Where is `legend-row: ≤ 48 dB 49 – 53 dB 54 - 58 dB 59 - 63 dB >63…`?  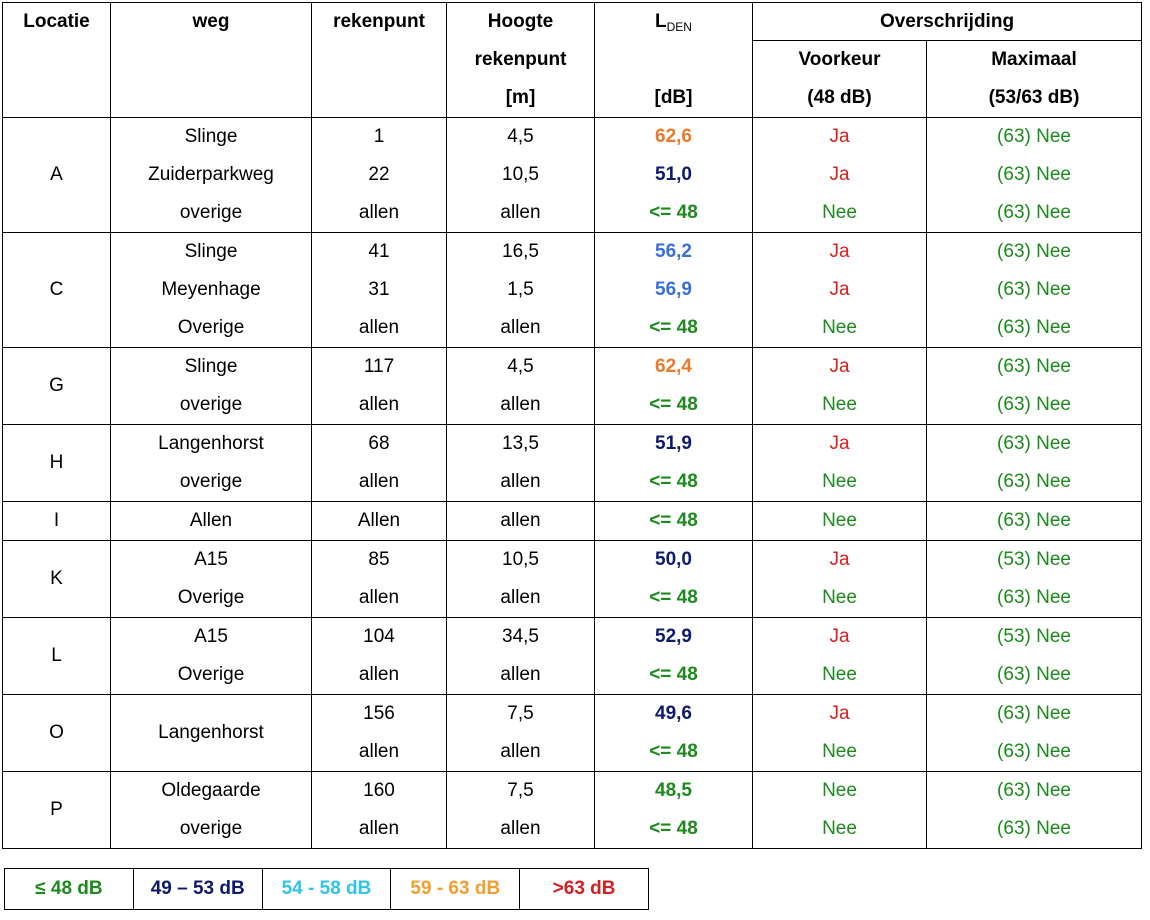
legend-row: ≤ 48 dB 49 – 53 dB 54 - 58 dB 59 - 63 dB >63… is located at coordinates (326, 889).